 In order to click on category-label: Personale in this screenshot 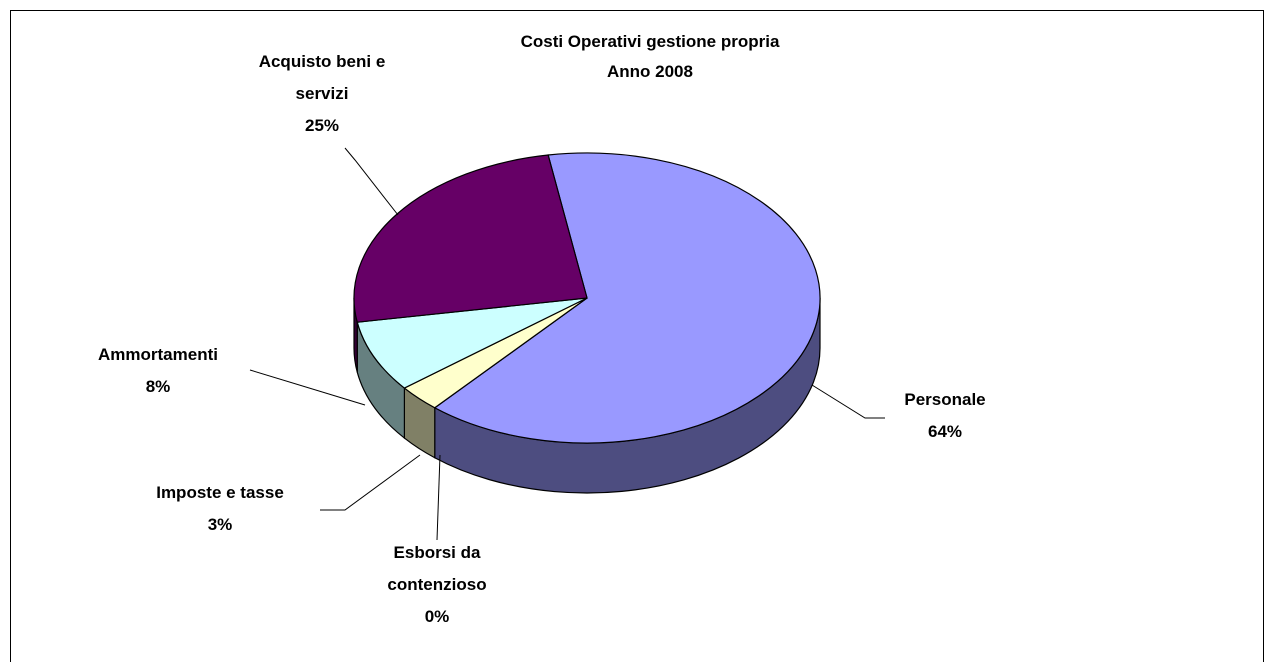, I will do `click(945, 399)`.